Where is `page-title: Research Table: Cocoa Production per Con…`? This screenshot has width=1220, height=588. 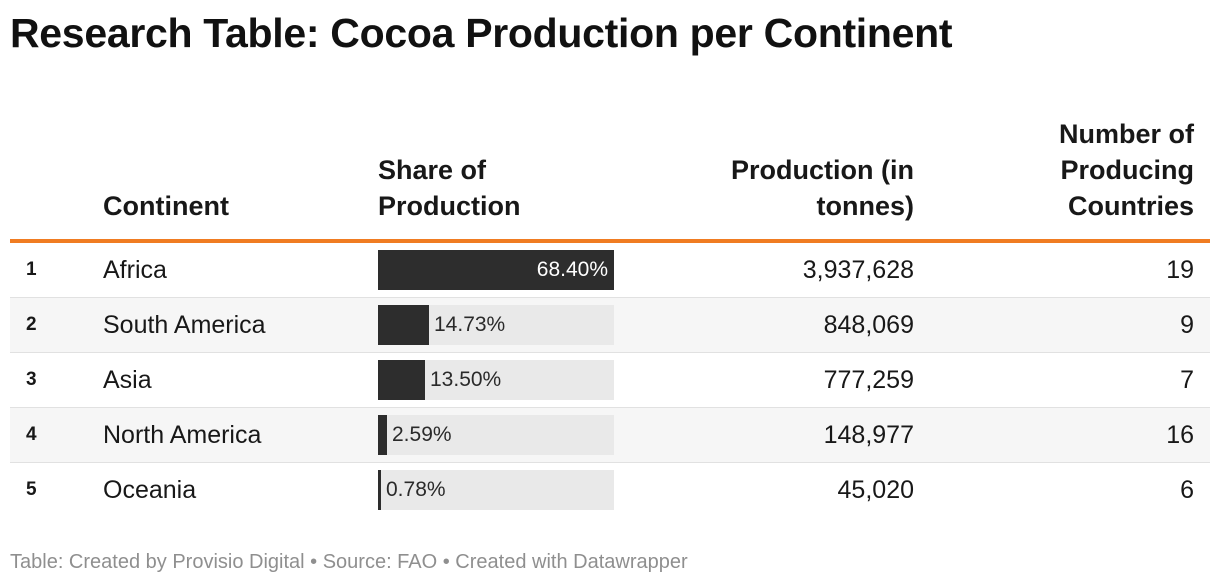
page-title: Research Table: Cocoa Production per Con… is located at coordinates (481, 33).